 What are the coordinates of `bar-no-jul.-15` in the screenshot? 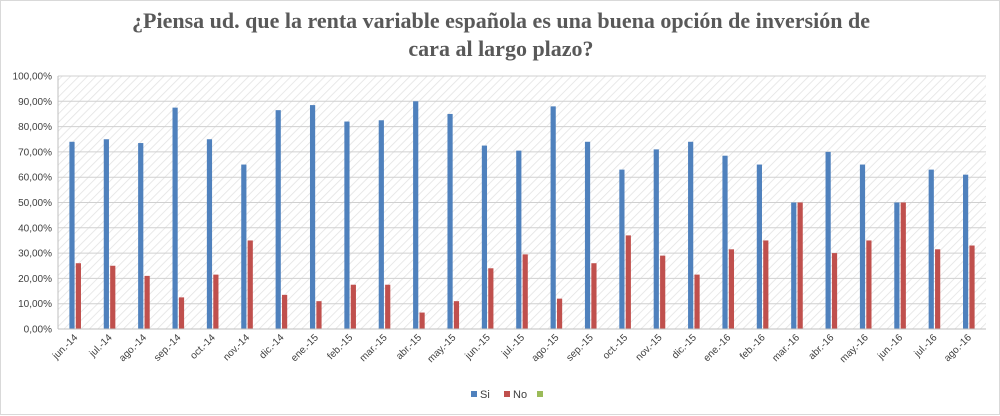 It's located at (525, 291).